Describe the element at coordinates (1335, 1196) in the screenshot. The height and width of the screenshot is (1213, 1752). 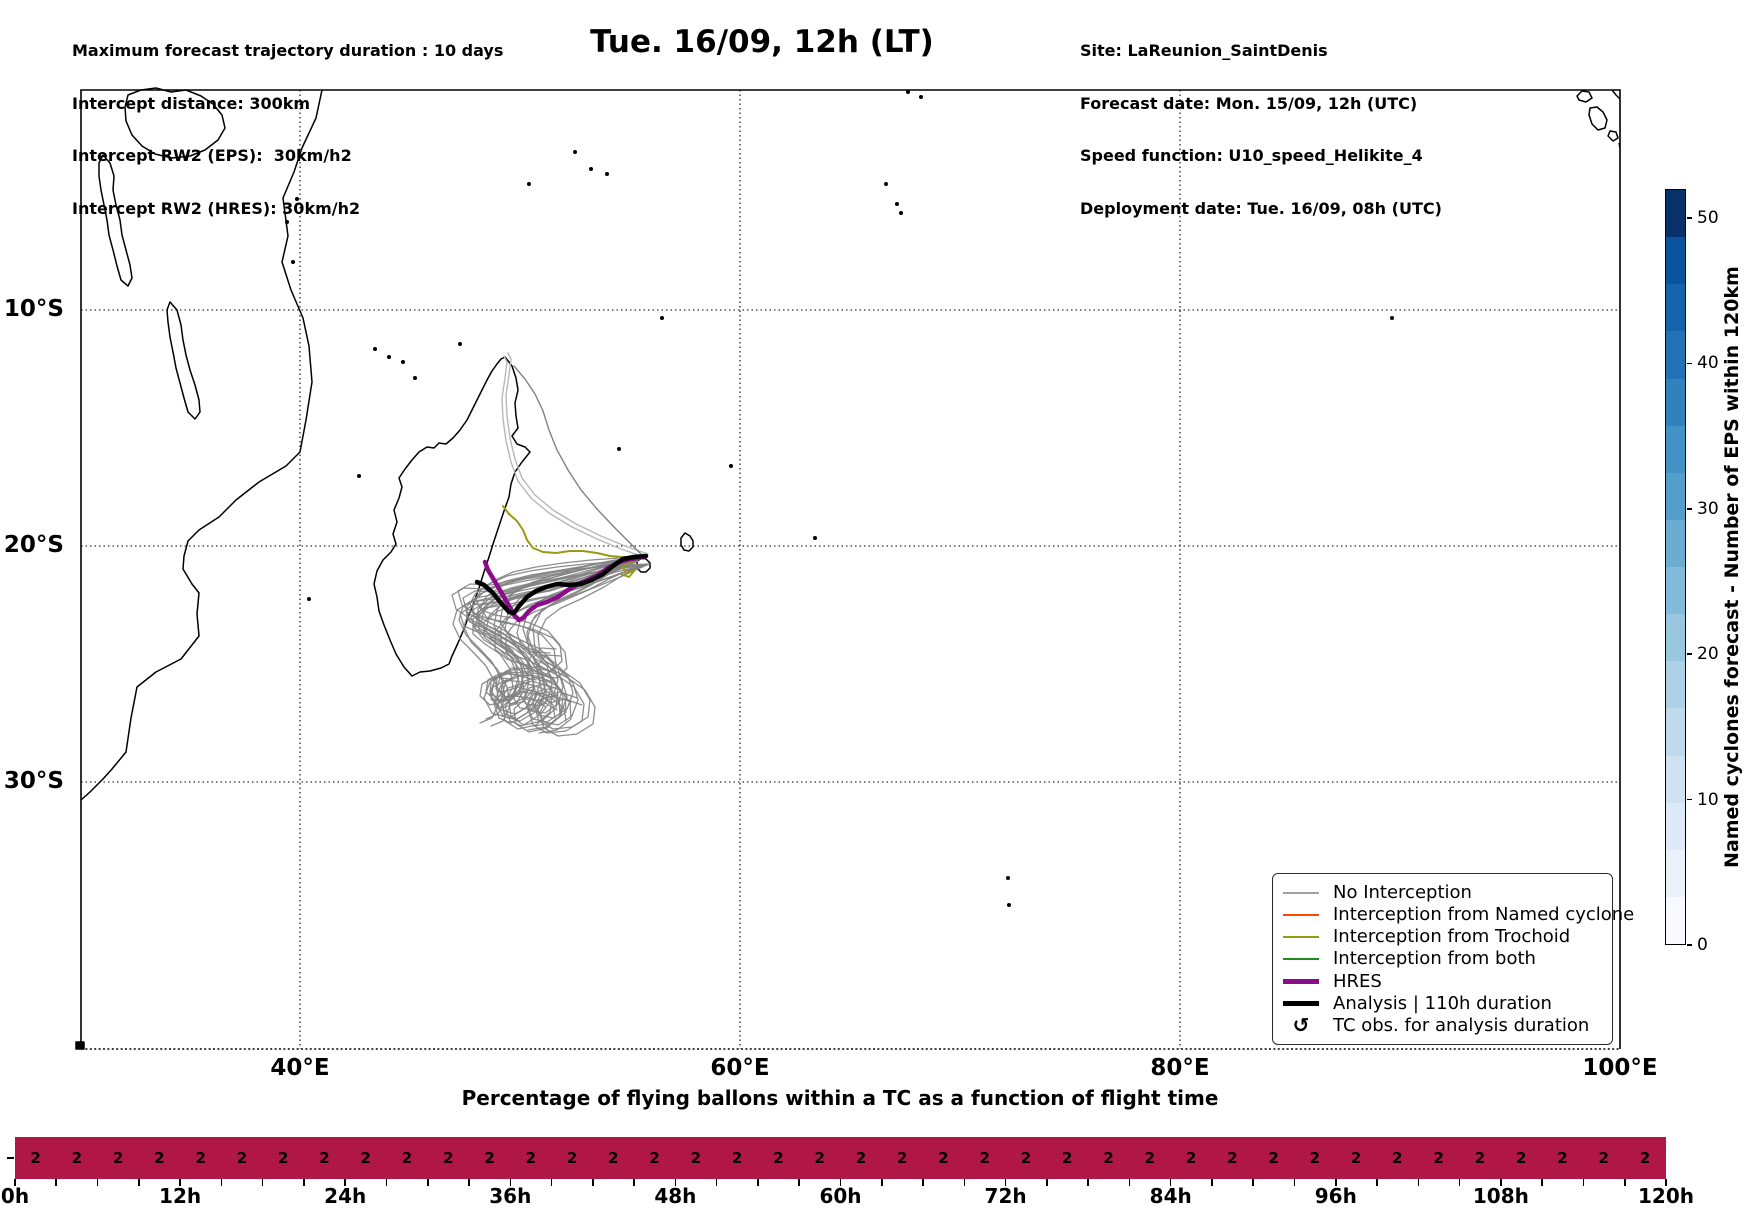
I see `time-axis-label: 96h` at that location.